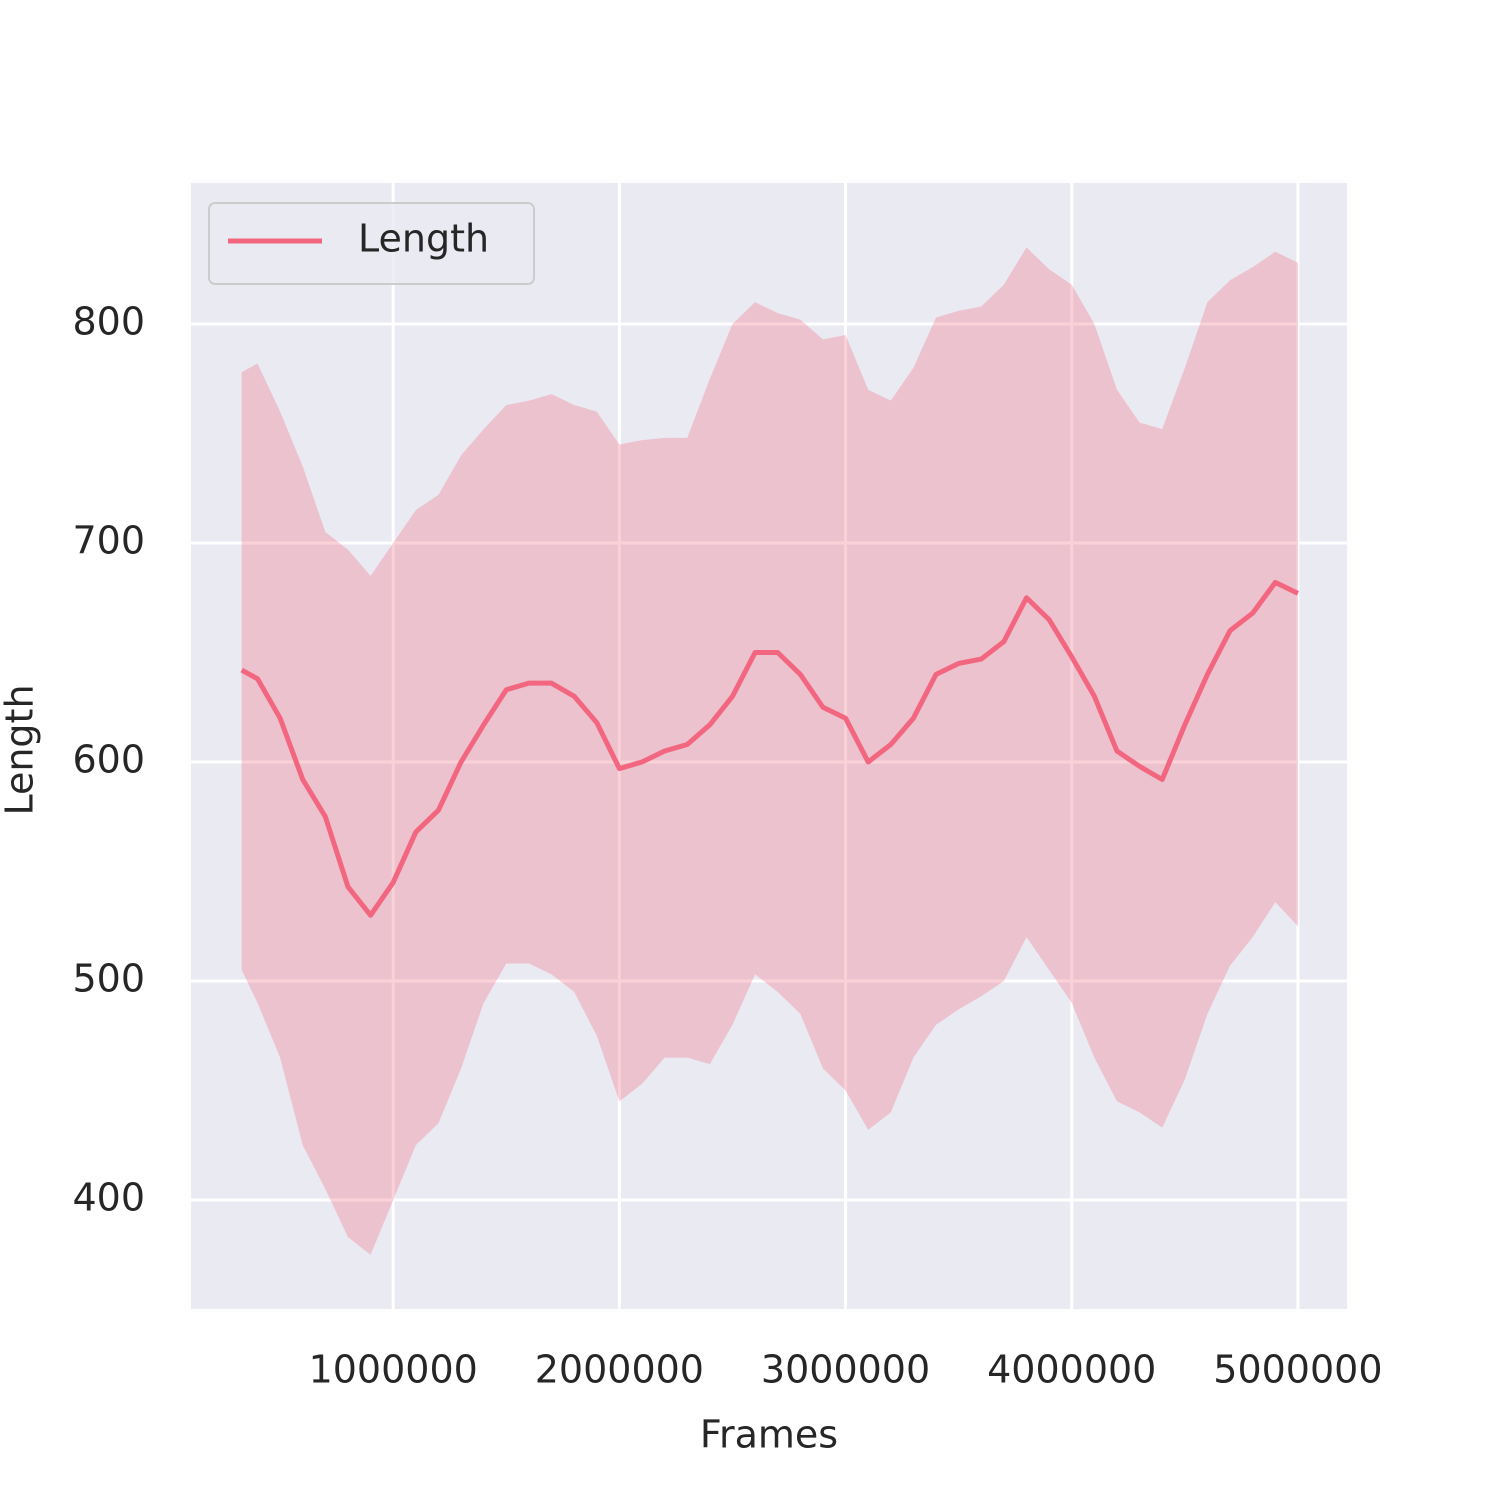 Image resolution: width=1500 pixels, height=1504 pixels. I want to click on y-tick-label: 600, so click(108, 759).